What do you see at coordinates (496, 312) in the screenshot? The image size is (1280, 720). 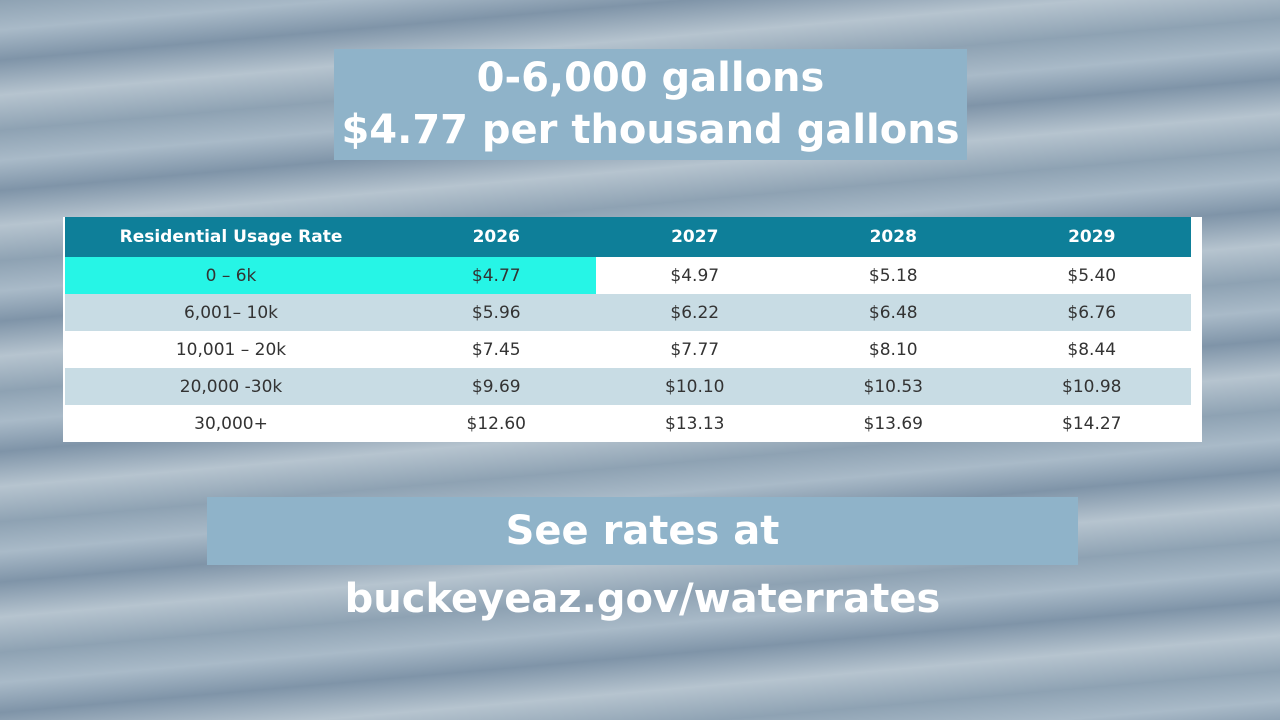 I see `table-cell: $5.96` at bounding box center [496, 312].